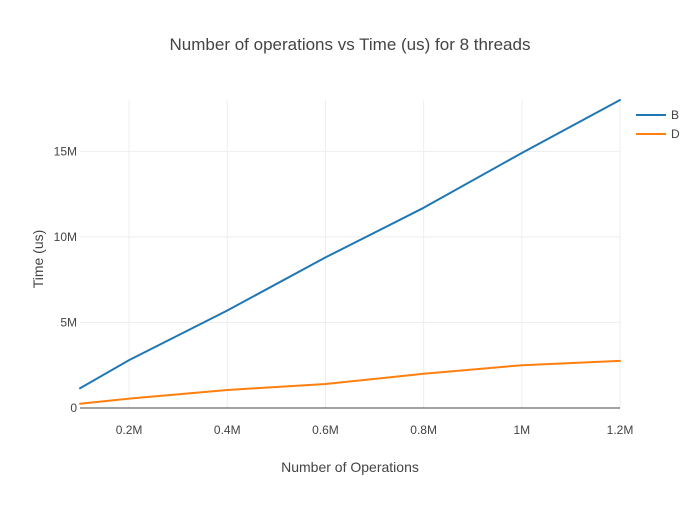  What do you see at coordinates (66, 279) in the screenshot?
I see `y-axis-ticks: 0 5M 10M 15M` at bounding box center [66, 279].